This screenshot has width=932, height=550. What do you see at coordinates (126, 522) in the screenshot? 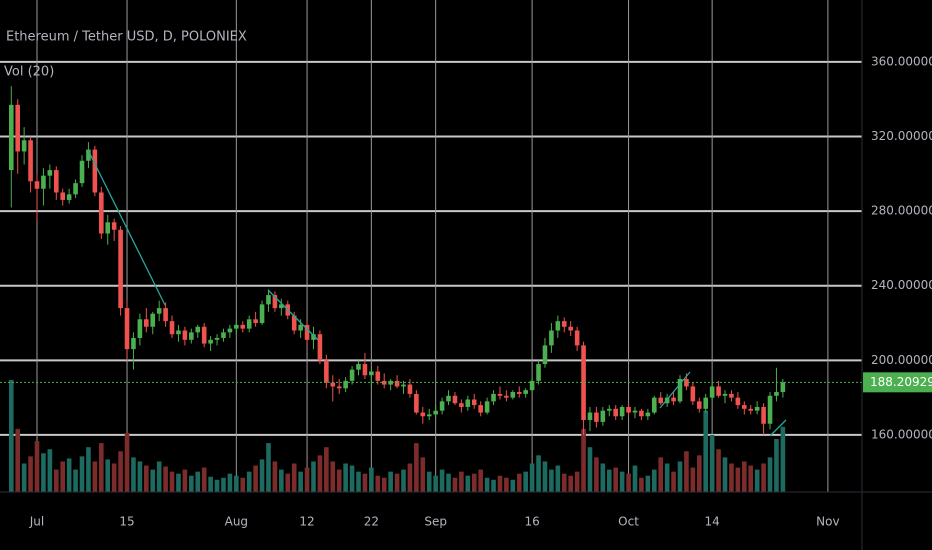
I see `x-tick-label: 15` at bounding box center [126, 522].